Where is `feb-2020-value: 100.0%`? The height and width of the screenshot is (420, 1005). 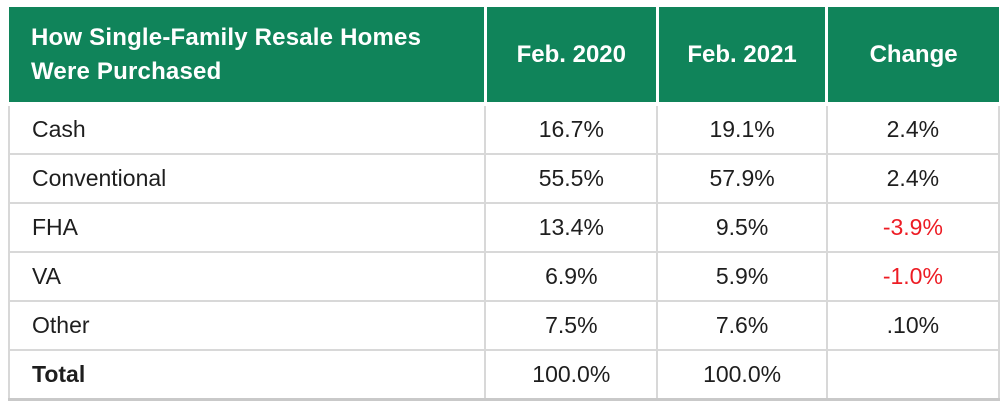 feb-2020-value: 100.0% is located at coordinates (571, 375).